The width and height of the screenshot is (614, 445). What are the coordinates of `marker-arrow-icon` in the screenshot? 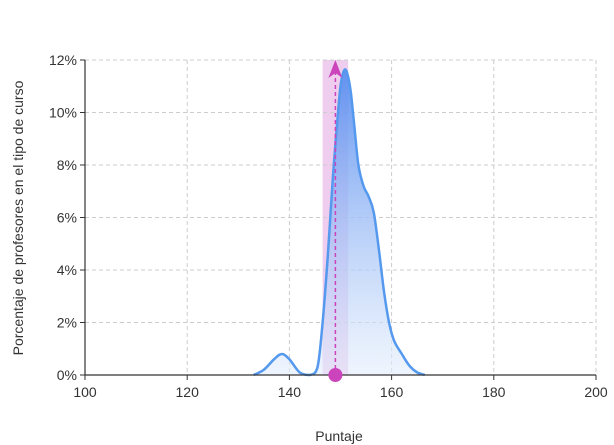 It's located at (335, 69).